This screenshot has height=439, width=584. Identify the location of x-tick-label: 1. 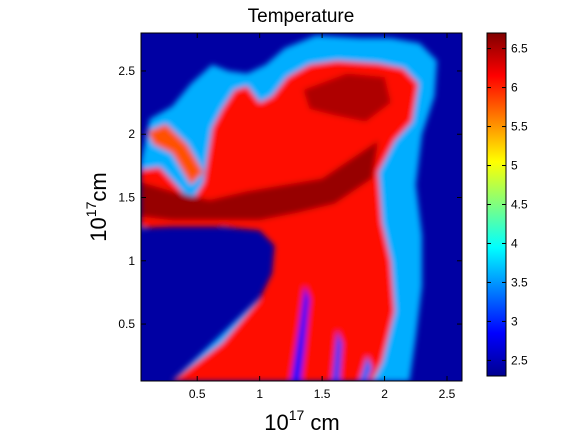
(259, 394).